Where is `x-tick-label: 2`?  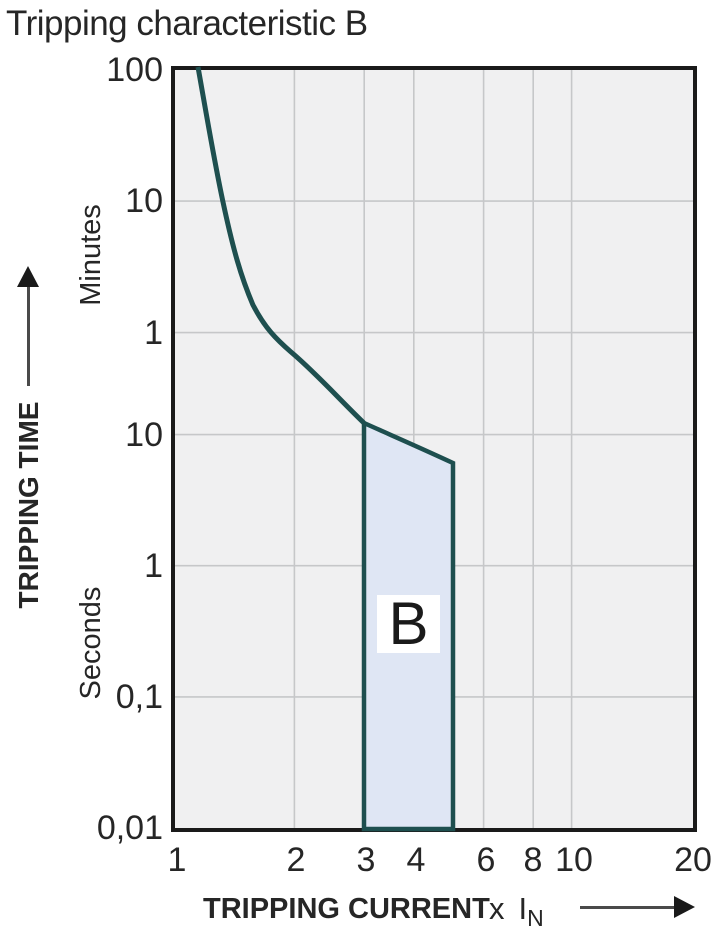
x-tick-label: 2 is located at coordinates (296, 860).